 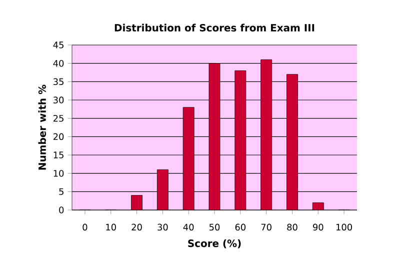 I want to click on x-axis-title: Score (%), so click(x=214, y=243).